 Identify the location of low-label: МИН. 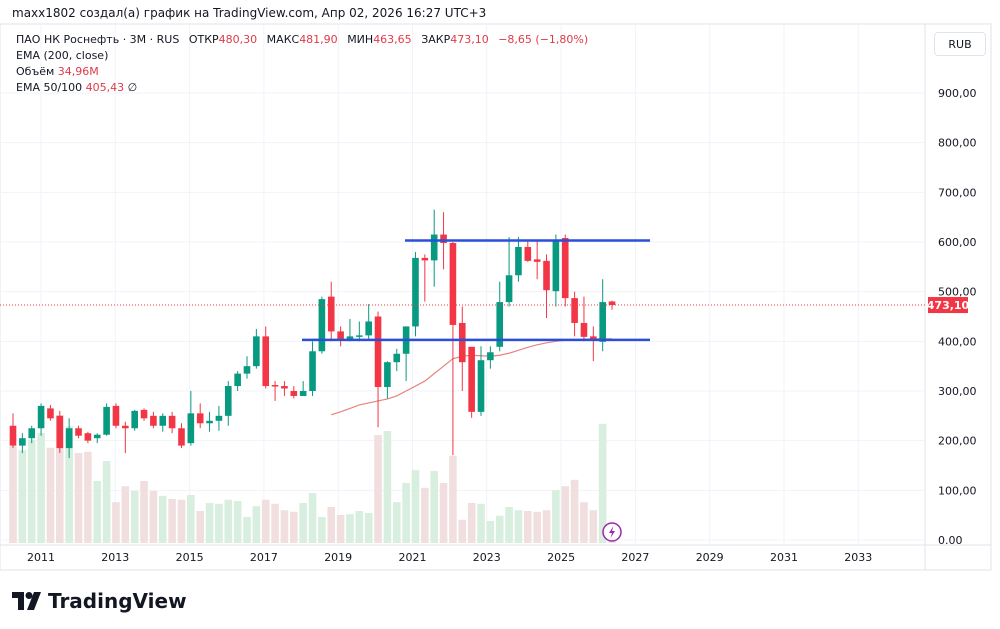
(360, 39).